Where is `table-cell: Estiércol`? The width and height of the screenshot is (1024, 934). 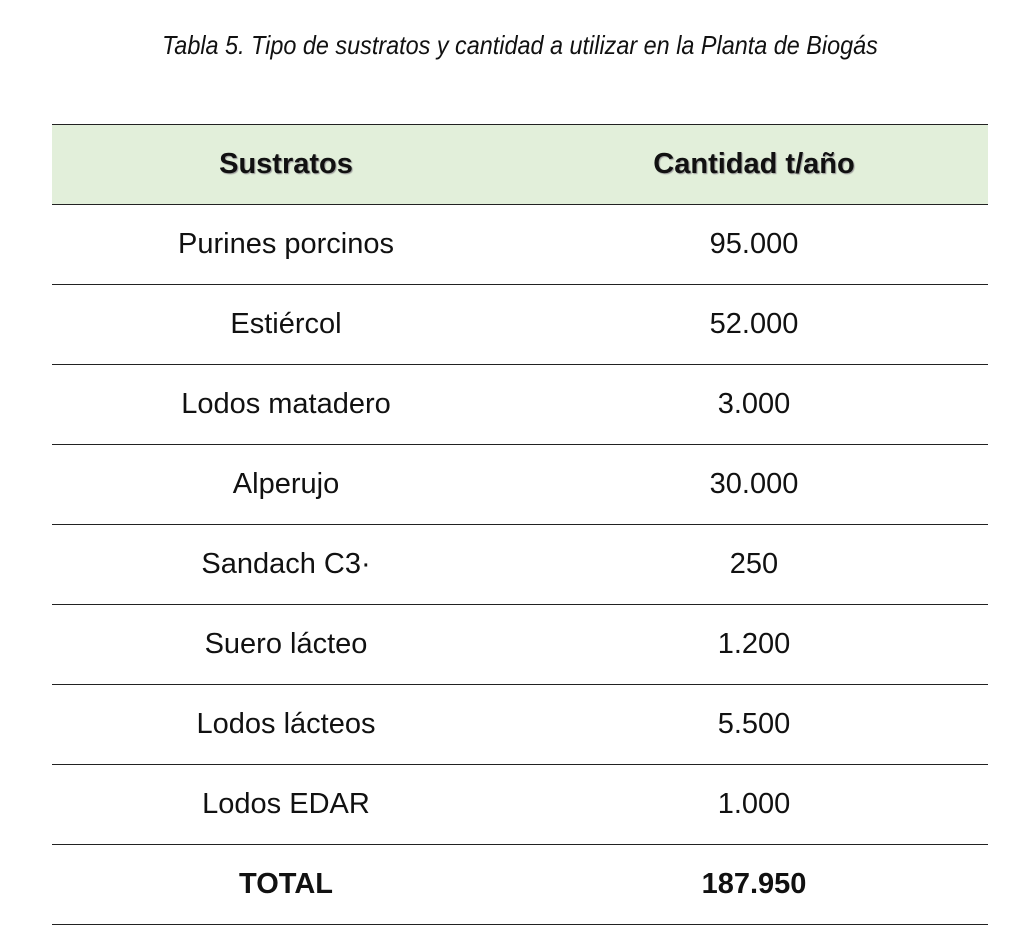
table-cell: Estiércol is located at coordinates (286, 324).